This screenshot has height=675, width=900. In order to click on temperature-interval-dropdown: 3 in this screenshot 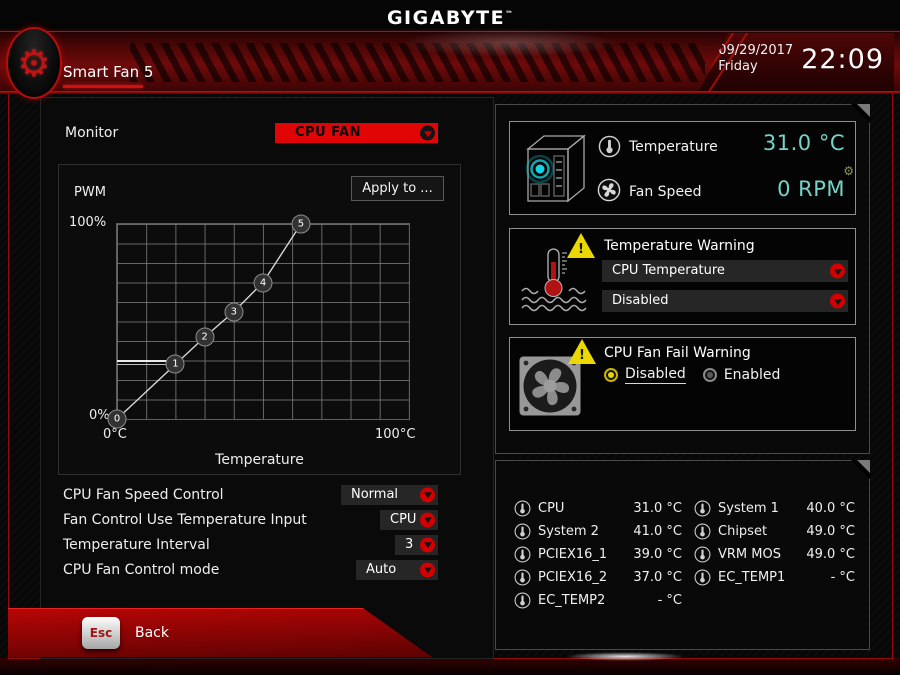, I will do `click(416, 544)`.